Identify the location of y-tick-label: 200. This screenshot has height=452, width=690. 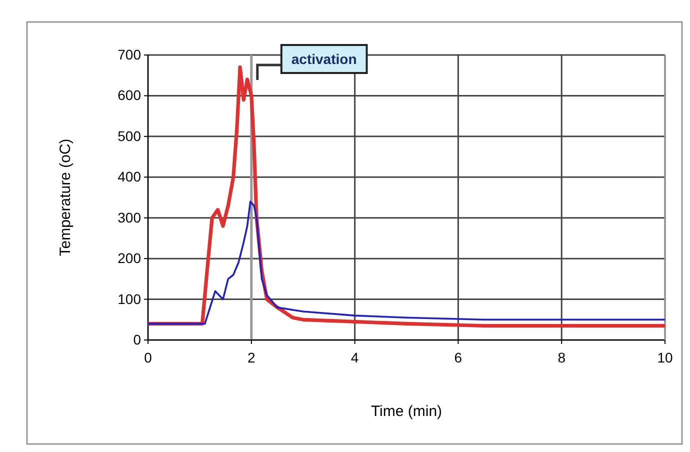
(130, 258).